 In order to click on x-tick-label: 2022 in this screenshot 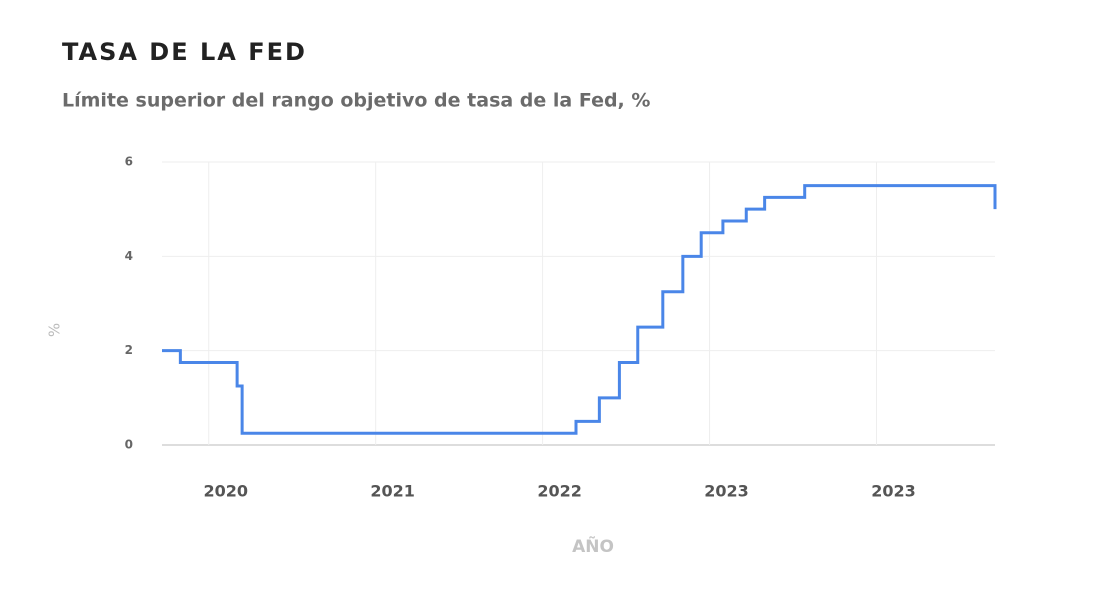, I will do `click(559, 491)`.